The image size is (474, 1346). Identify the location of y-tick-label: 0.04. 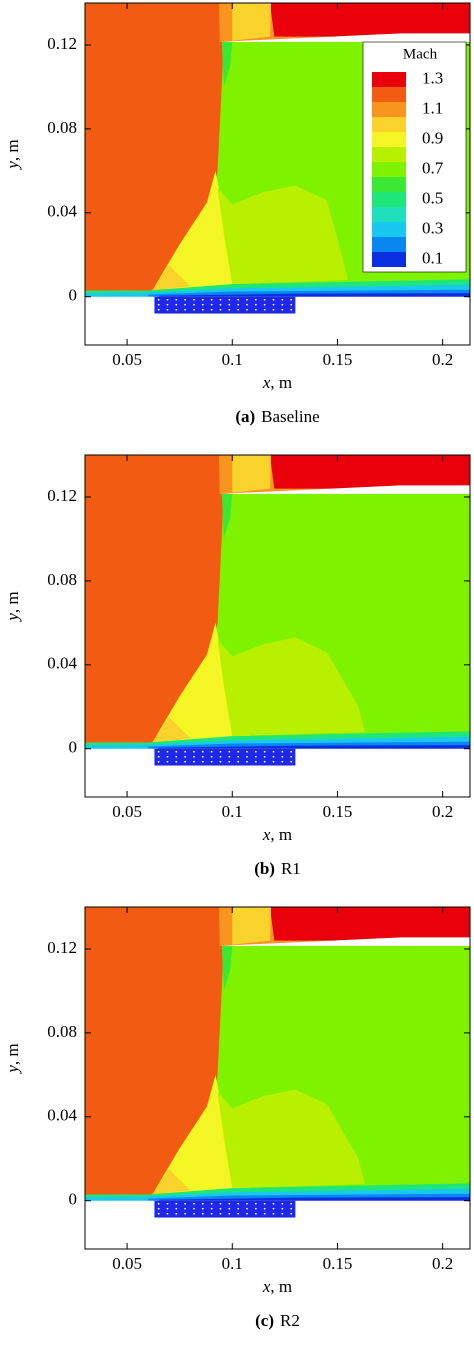
(62, 1115).